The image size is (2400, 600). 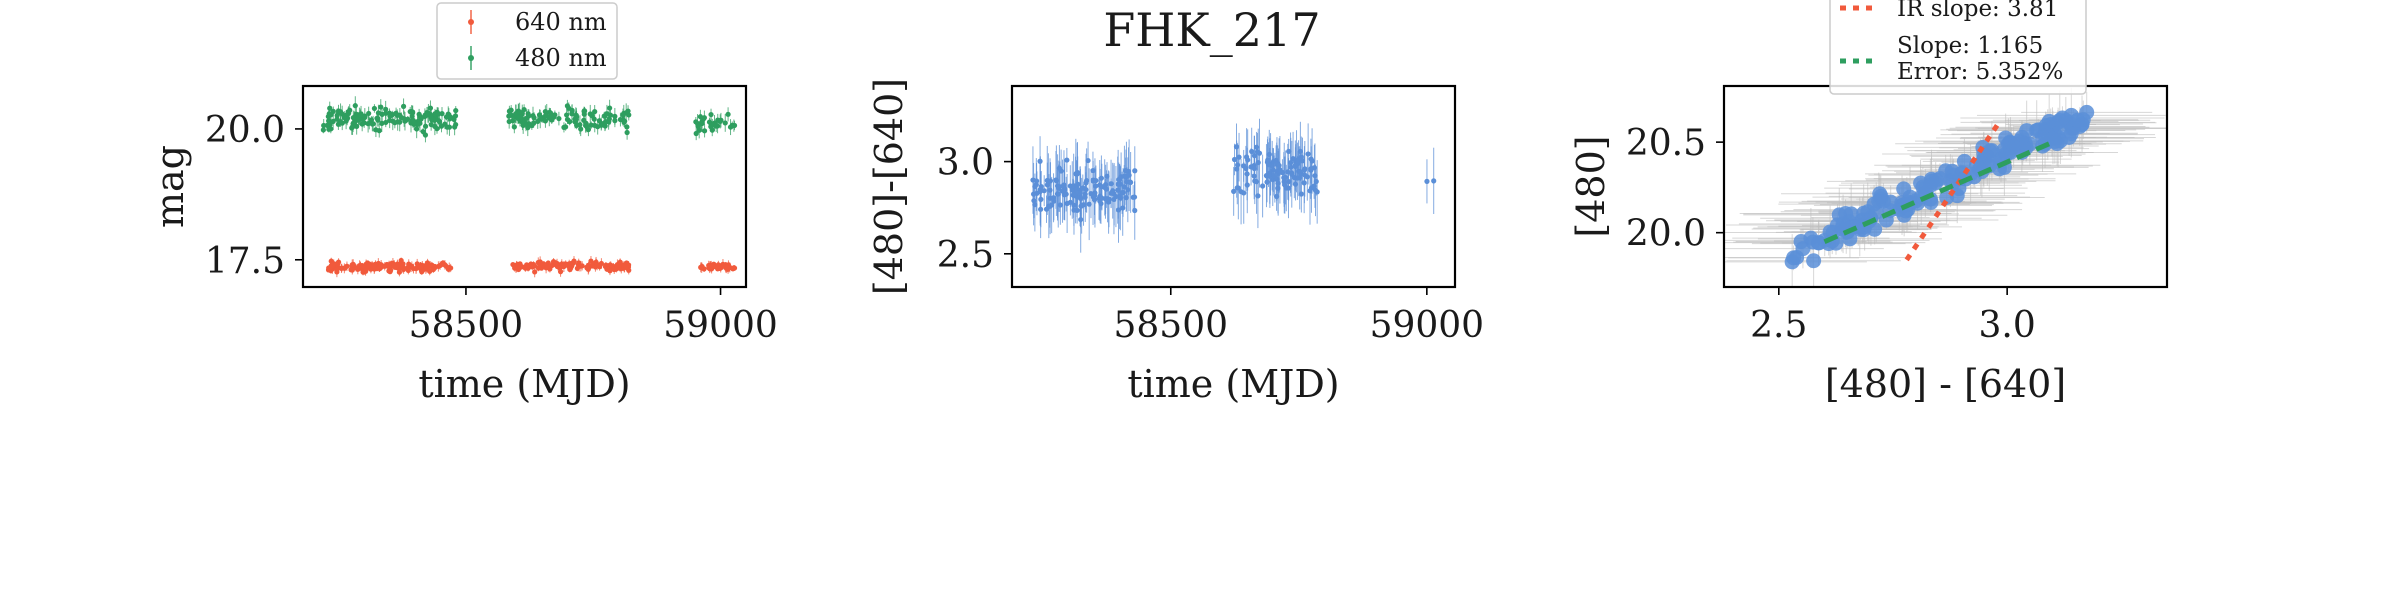 What do you see at coordinates (527, 41) in the screenshot?
I see `panel-0-legend-box` at bounding box center [527, 41].